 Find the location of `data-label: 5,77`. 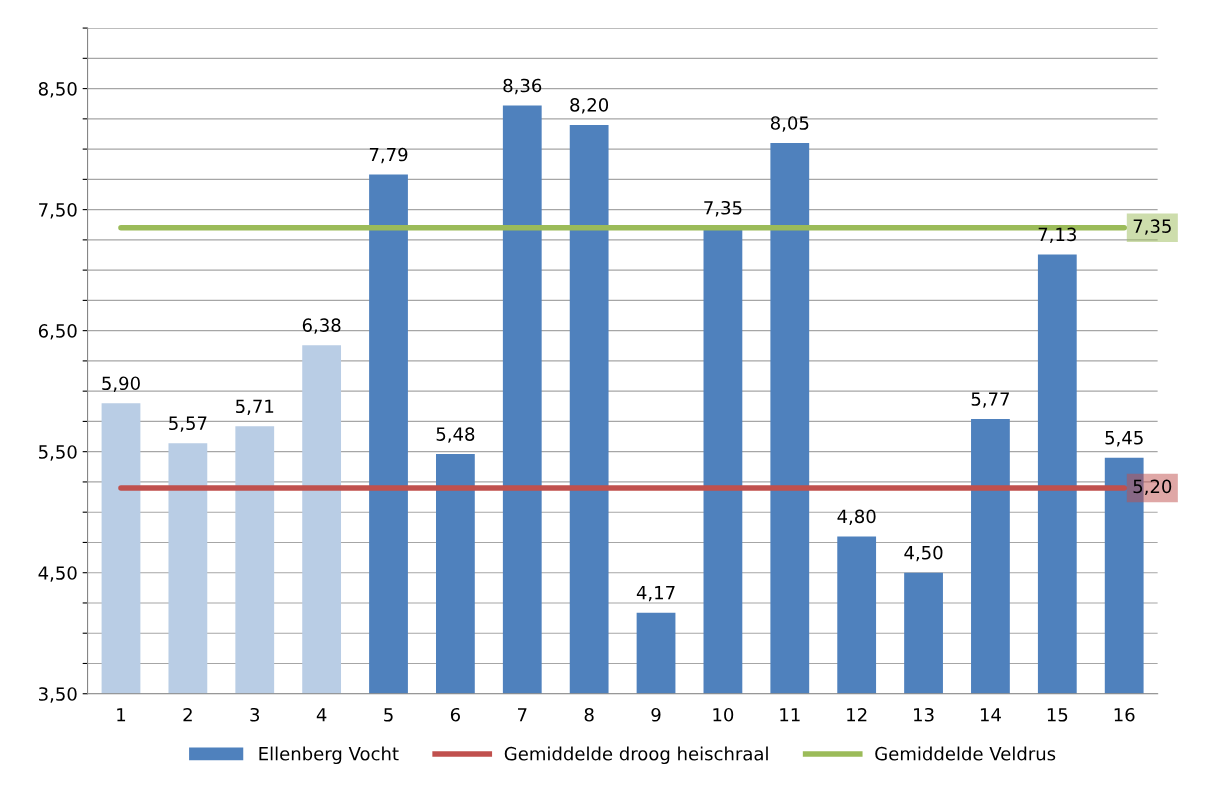

data-label: 5,77 is located at coordinates (990, 400).